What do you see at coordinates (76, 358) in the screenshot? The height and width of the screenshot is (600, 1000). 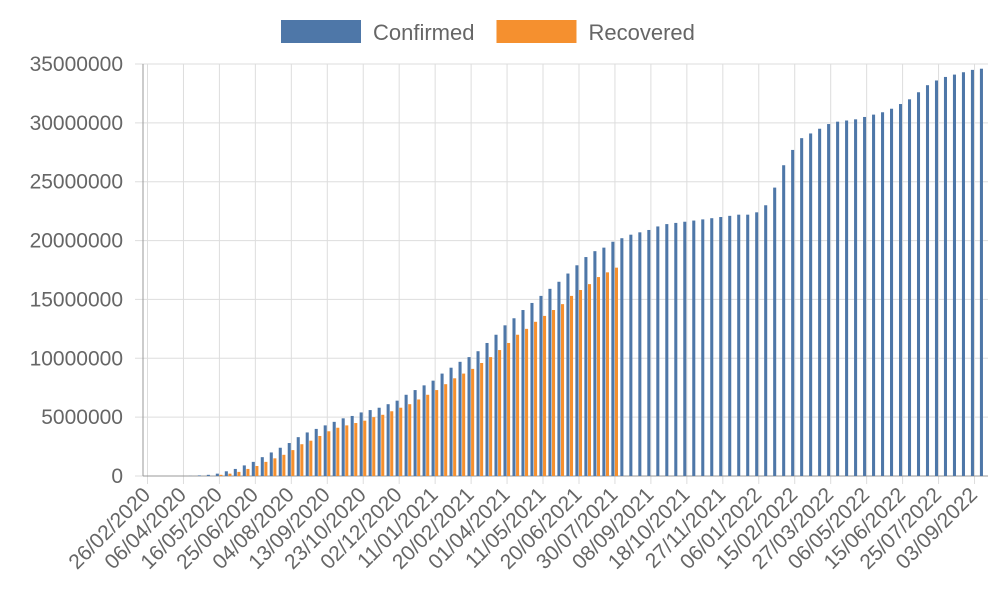 I see `y-tick-label: 10000000` at bounding box center [76, 358].